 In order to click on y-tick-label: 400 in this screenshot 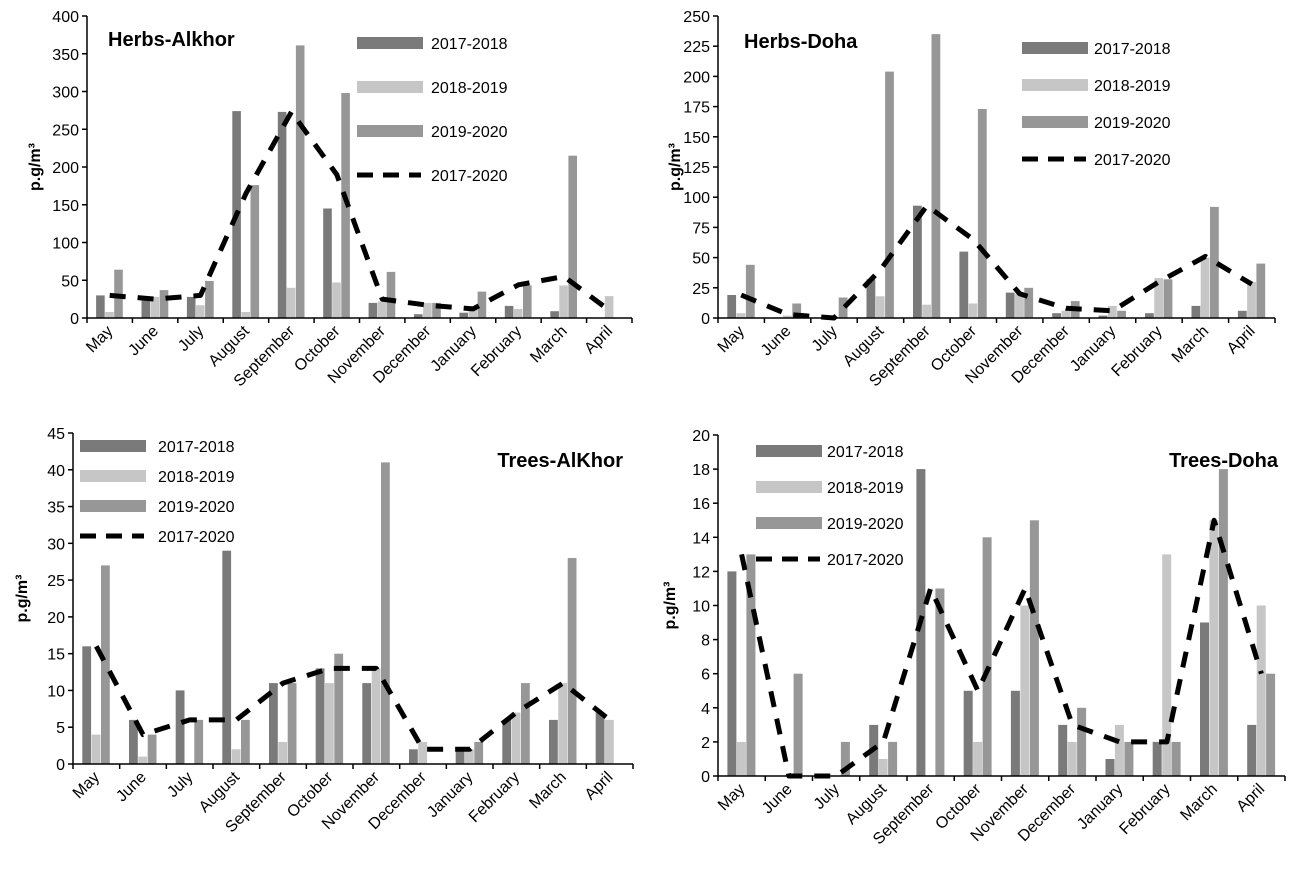, I will do `click(65, 17)`.